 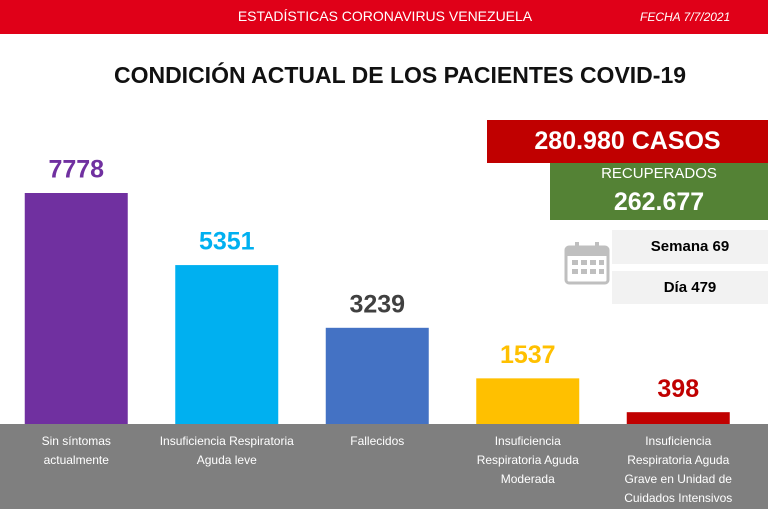 What do you see at coordinates (690, 247) in the screenshot?
I see `week-box: Semana 69` at bounding box center [690, 247].